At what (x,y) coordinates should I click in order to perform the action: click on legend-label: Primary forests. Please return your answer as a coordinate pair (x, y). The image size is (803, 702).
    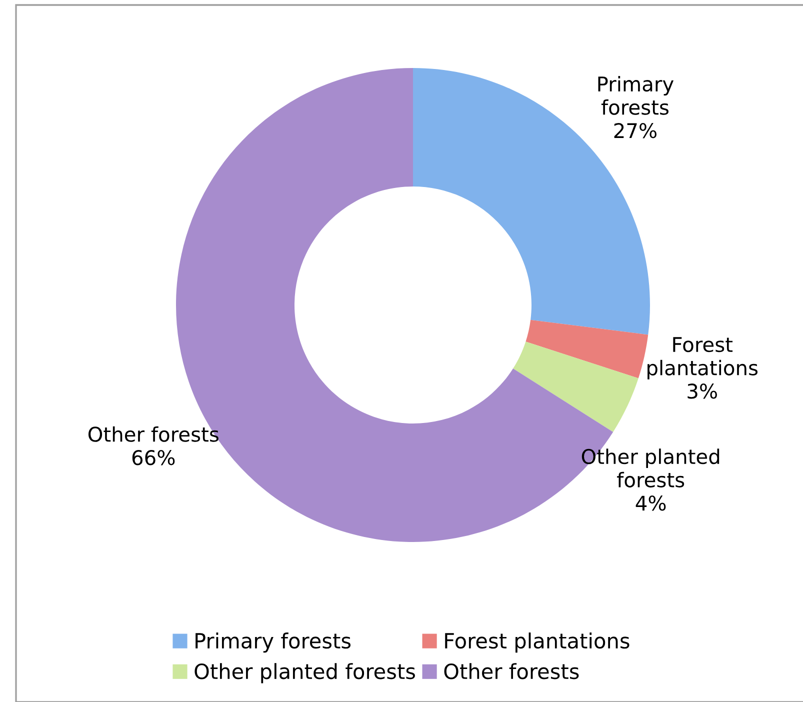
    Looking at the image, I should click on (273, 642).